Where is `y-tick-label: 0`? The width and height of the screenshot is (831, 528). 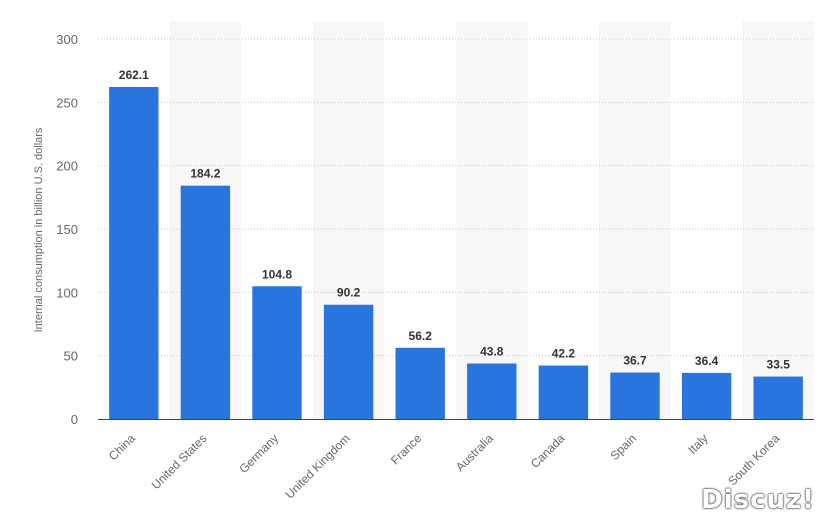
y-tick-label: 0 is located at coordinates (74, 419).